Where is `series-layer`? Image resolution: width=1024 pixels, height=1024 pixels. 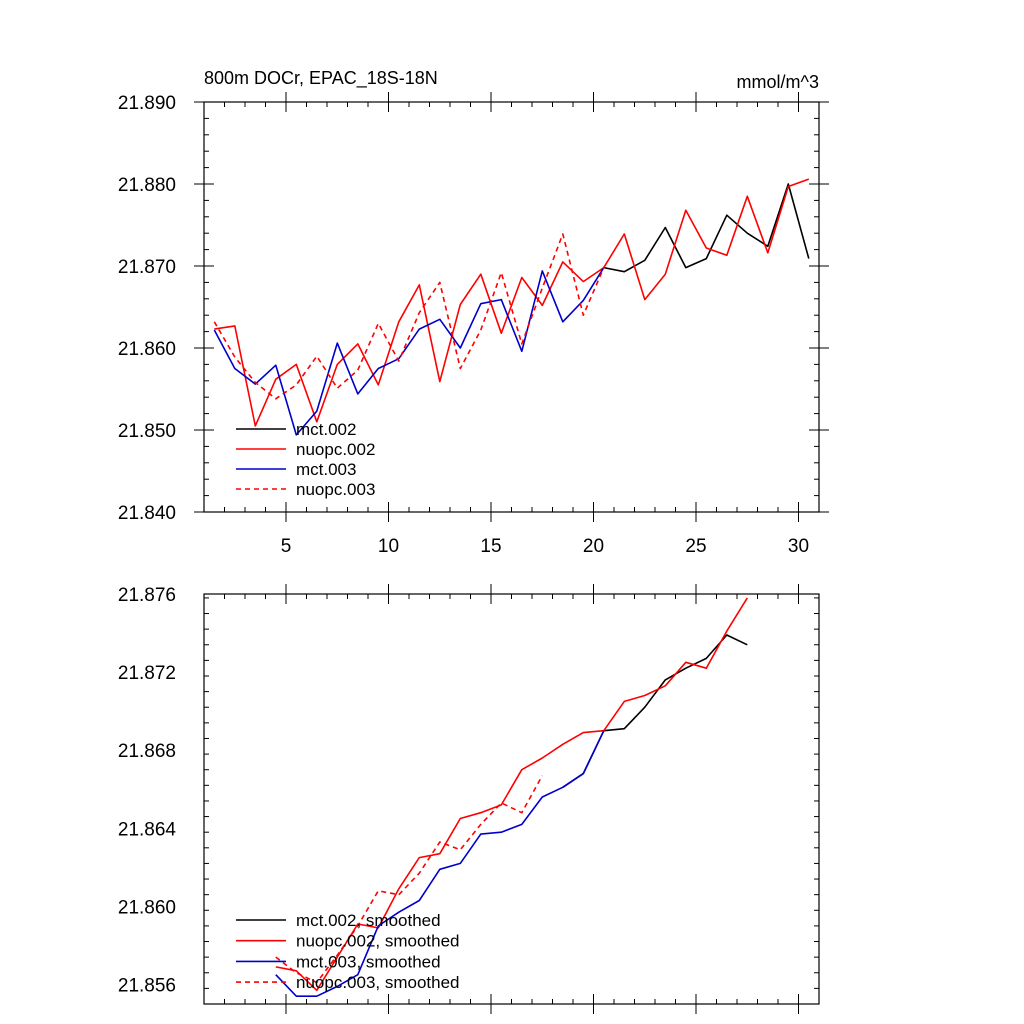
series-layer is located at coordinates (511, 307).